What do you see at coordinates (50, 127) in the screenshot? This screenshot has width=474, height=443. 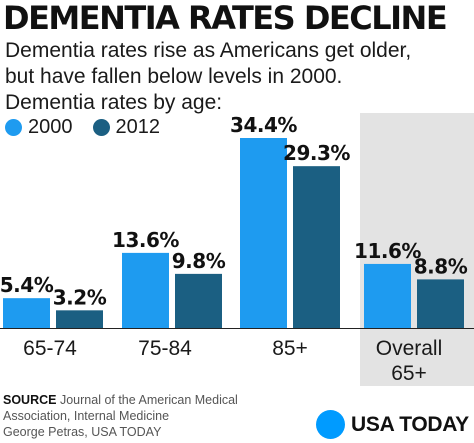 I see `legend-label-2000: 2000` at bounding box center [50, 127].